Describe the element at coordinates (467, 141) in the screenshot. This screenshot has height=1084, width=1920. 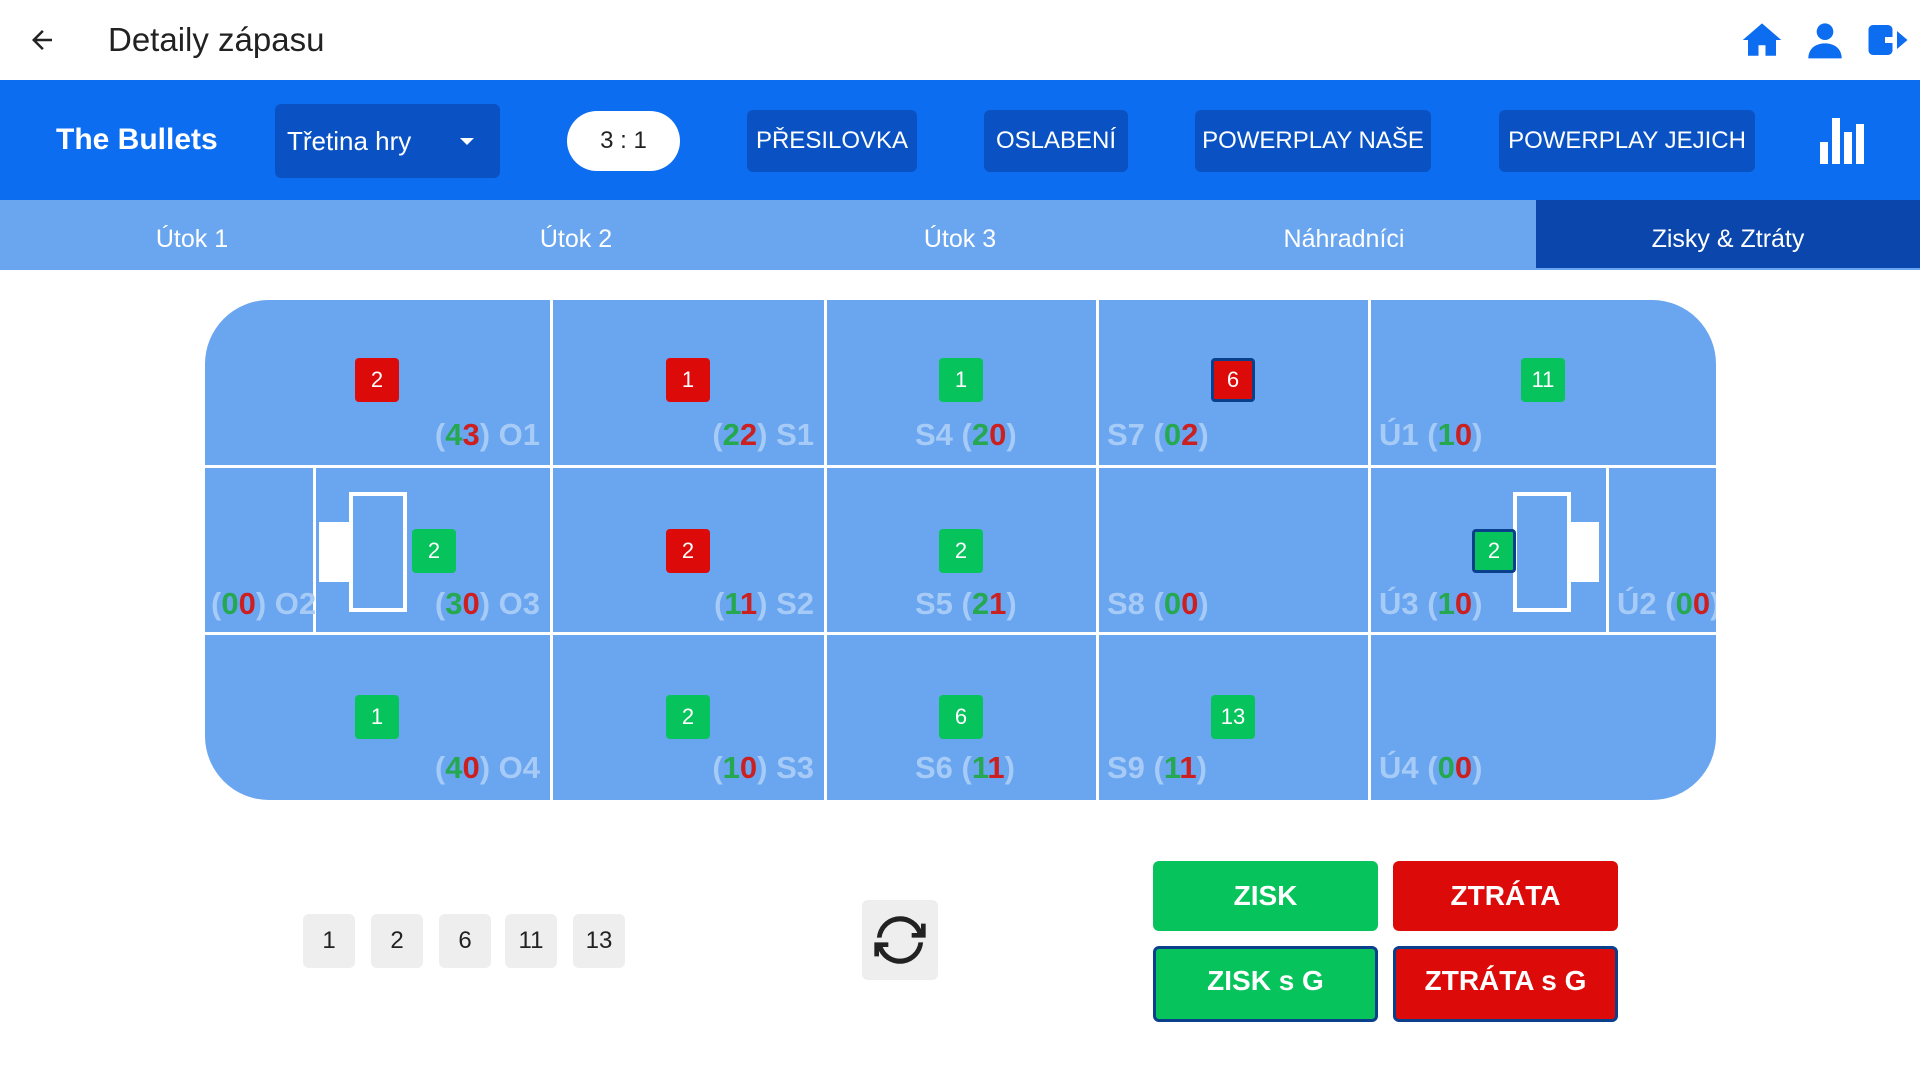
I see `caret-down-icon` at that location.